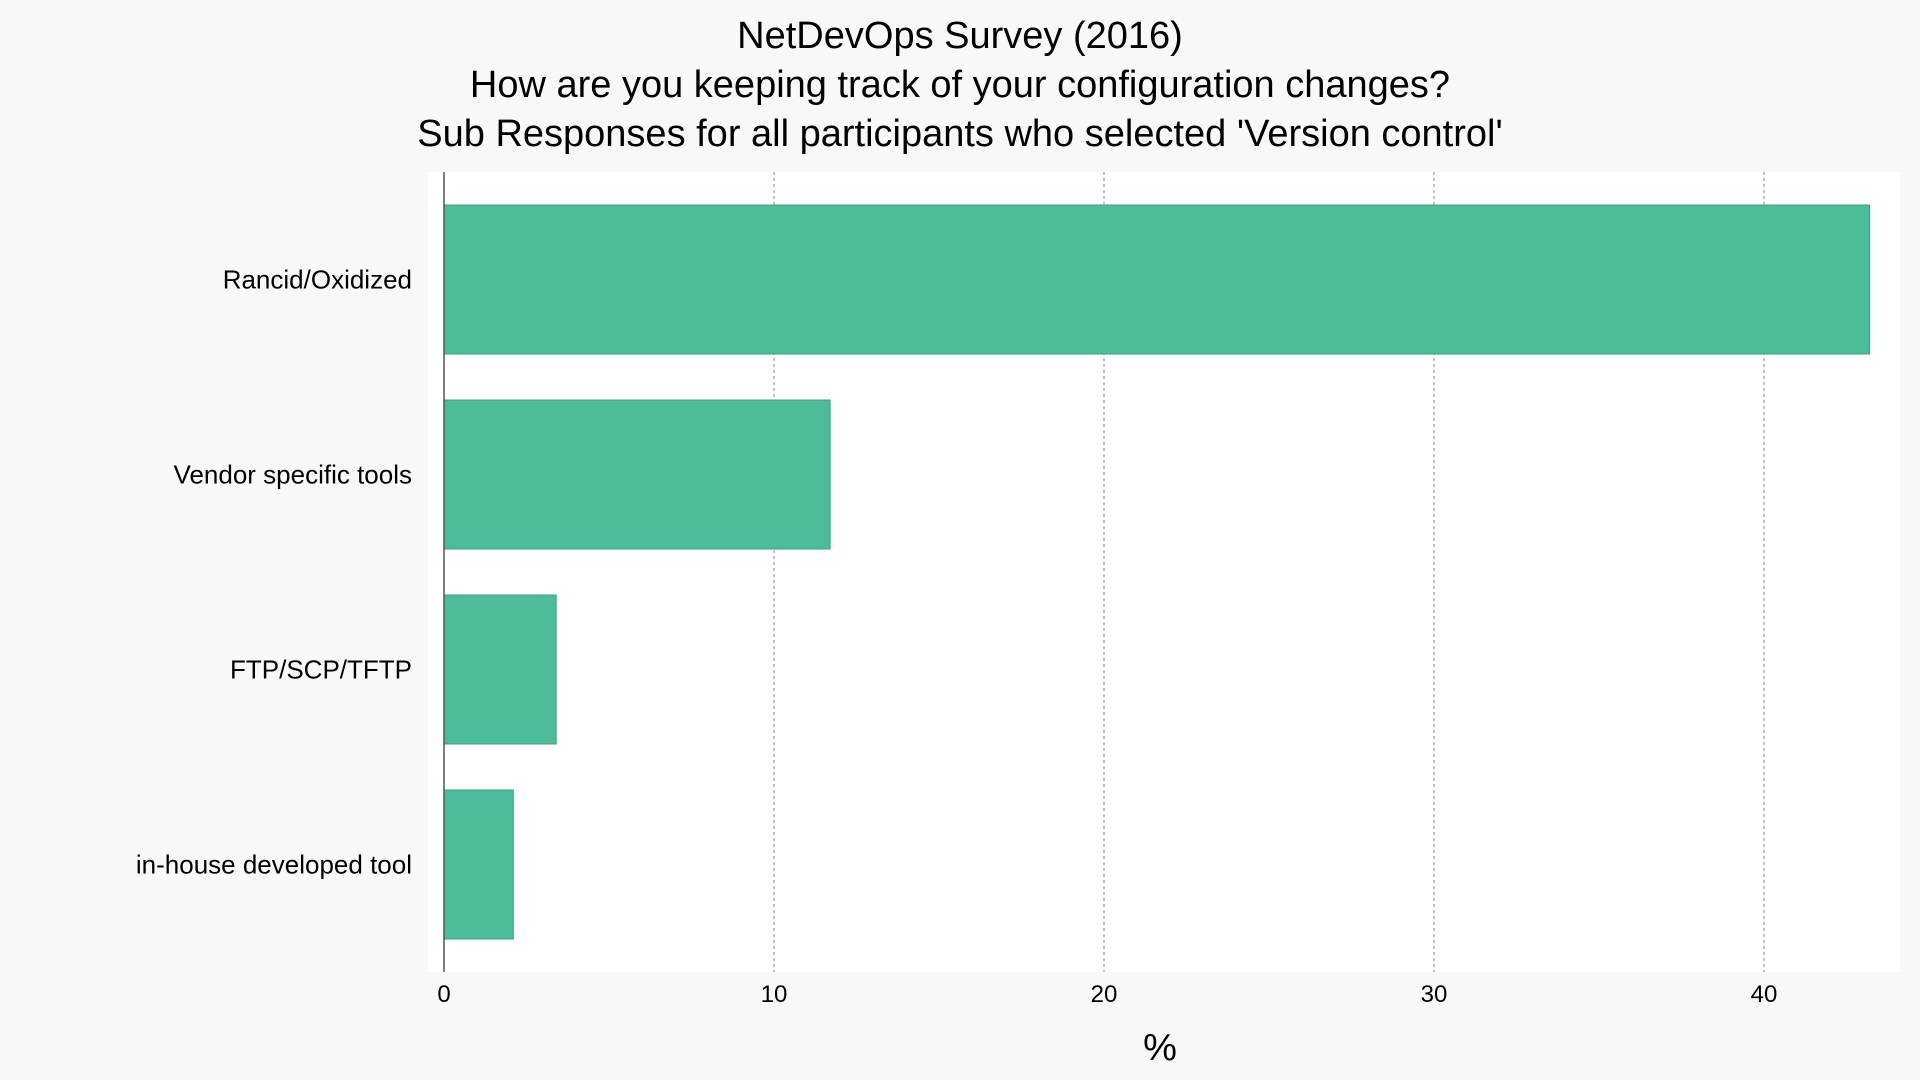  What do you see at coordinates (1160, 1048) in the screenshot?
I see `x-axis-label: %` at bounding box center [1160, 1048].